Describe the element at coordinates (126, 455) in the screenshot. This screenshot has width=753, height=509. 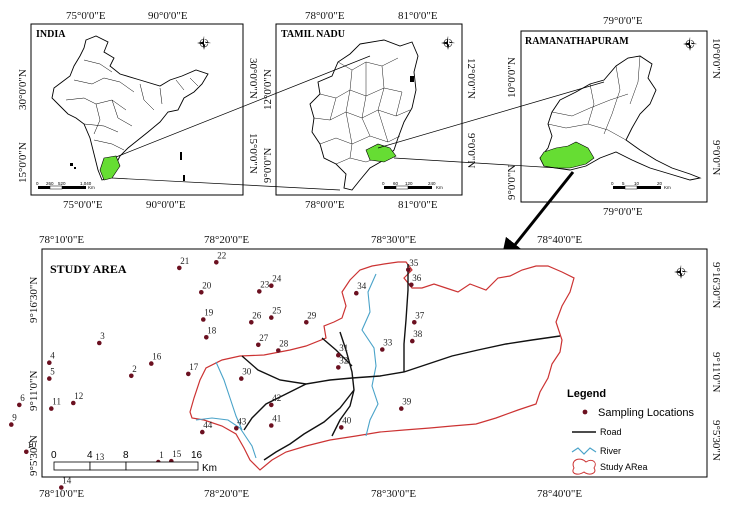
I see `svg-text: 8` at that location.